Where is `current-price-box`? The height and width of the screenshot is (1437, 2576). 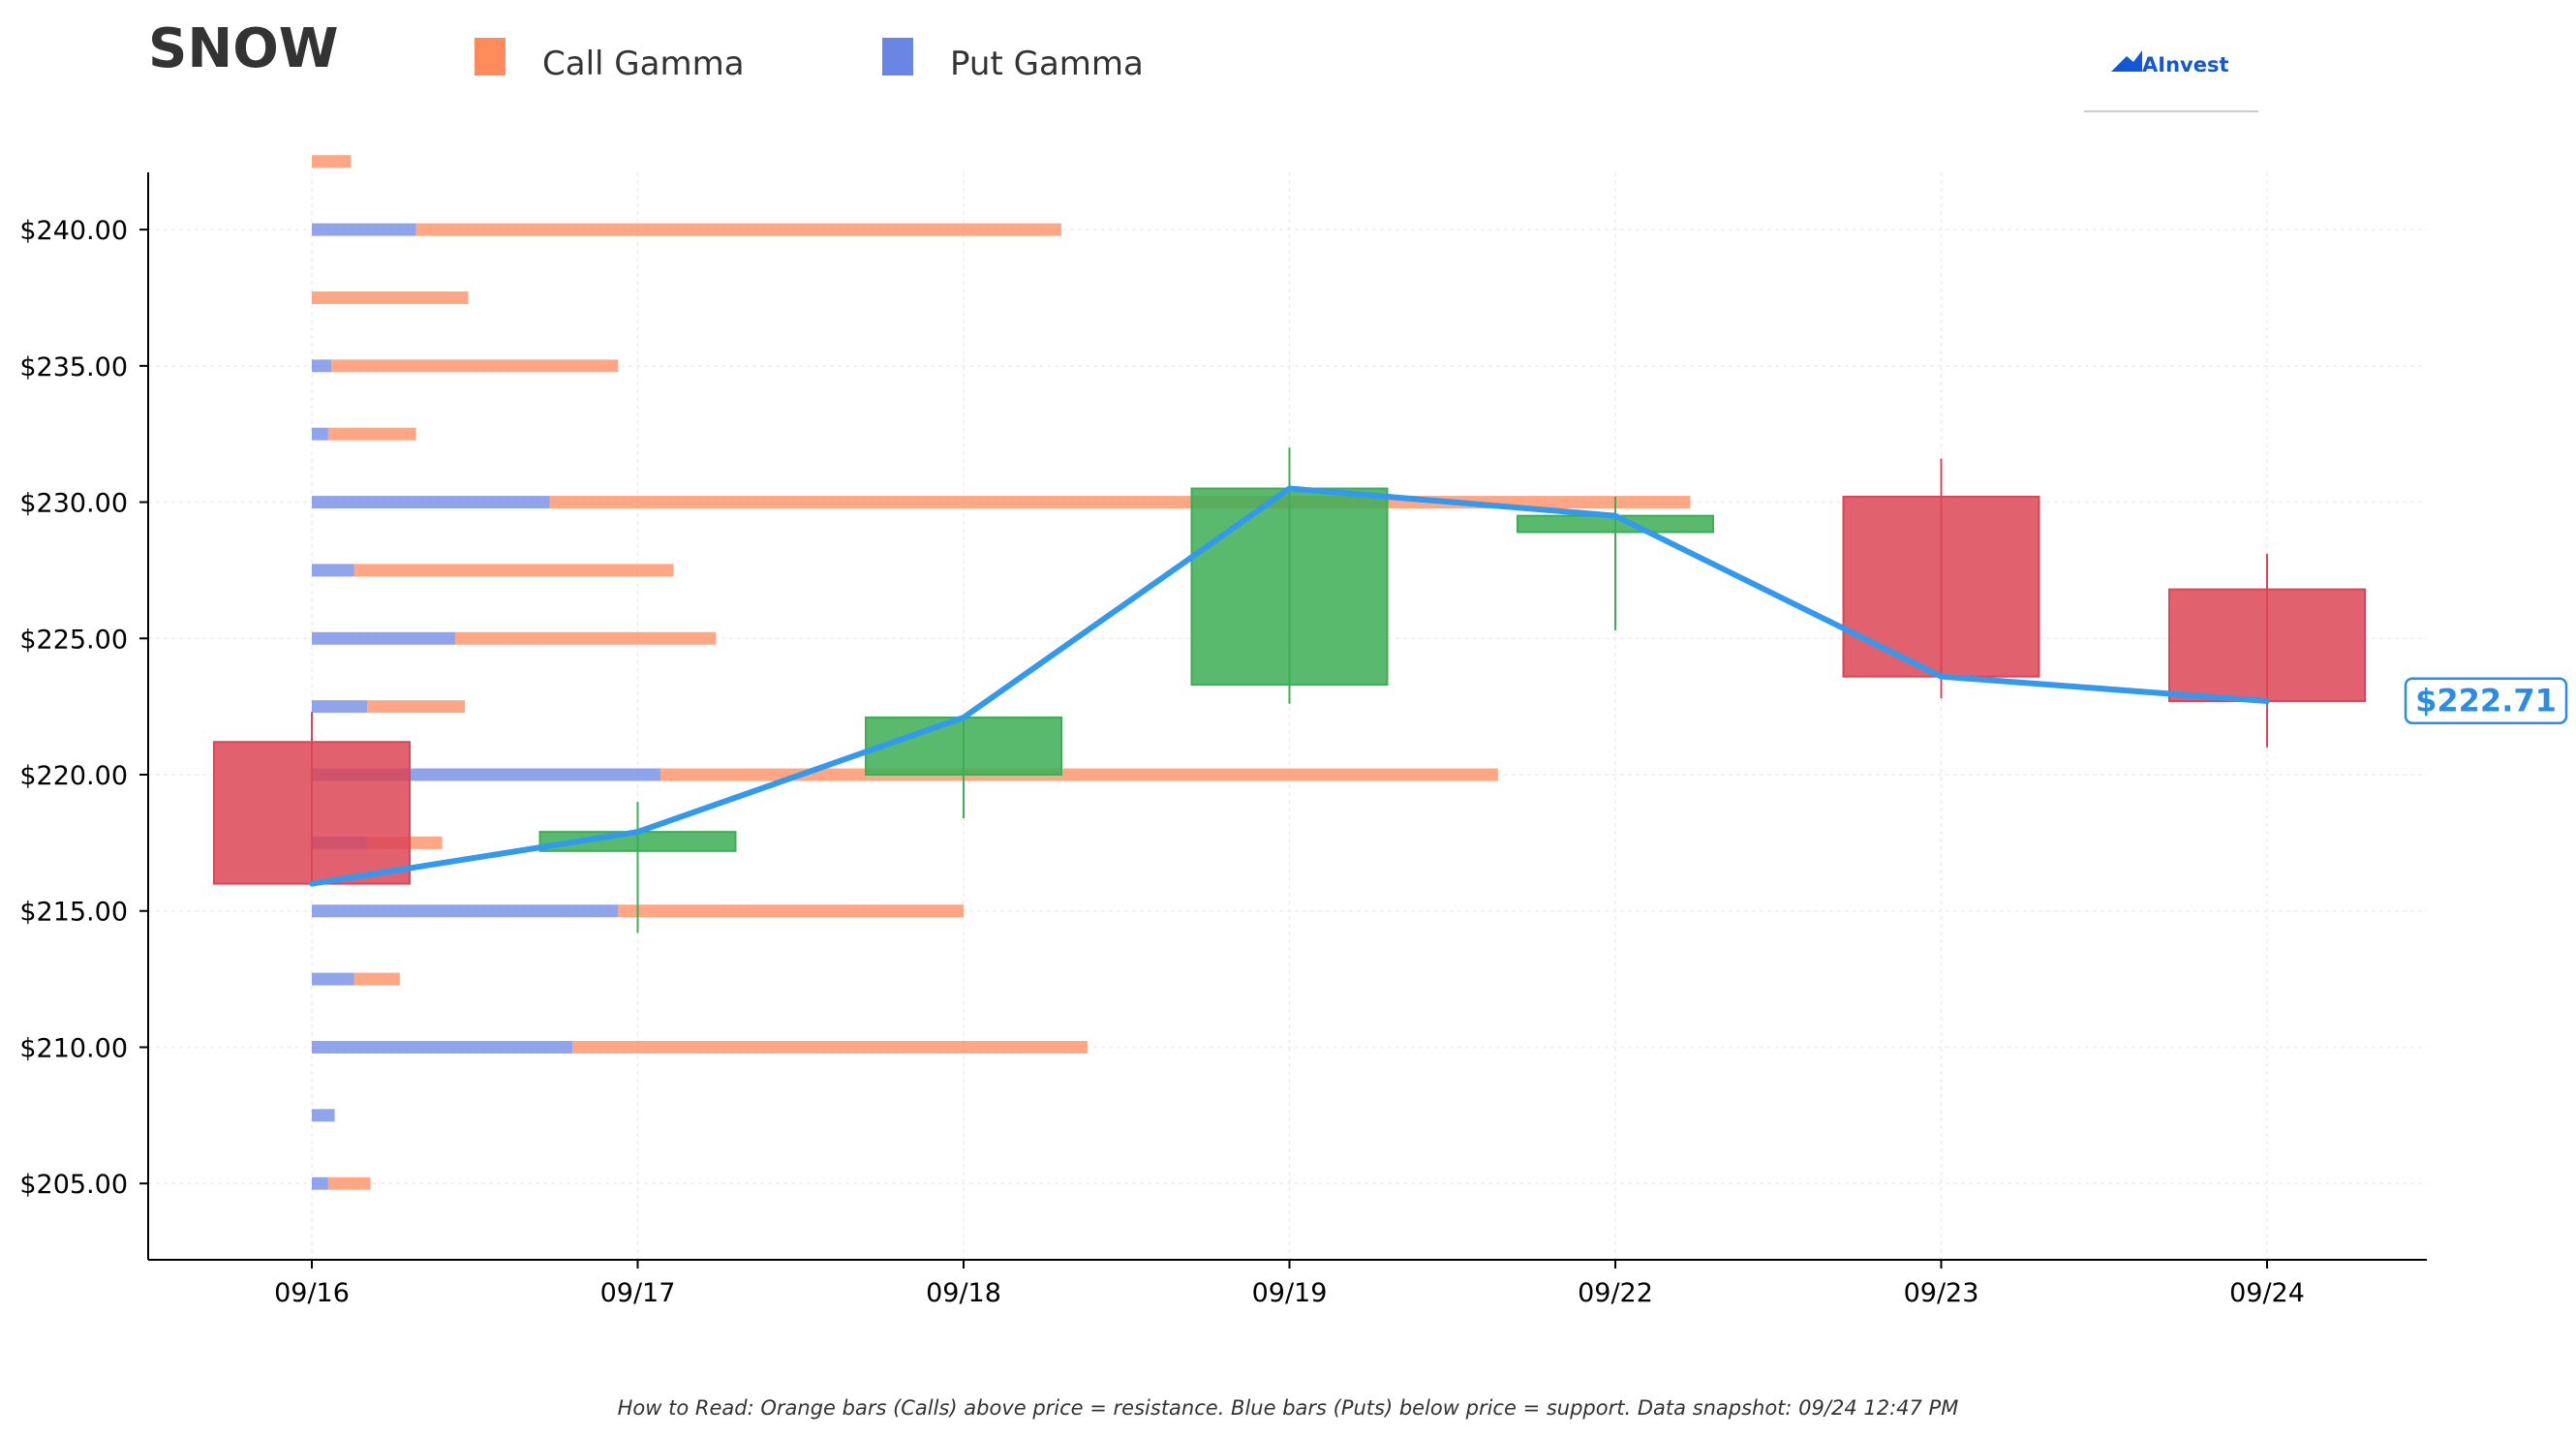
current-price-box is located at coordinates (2486, 701).